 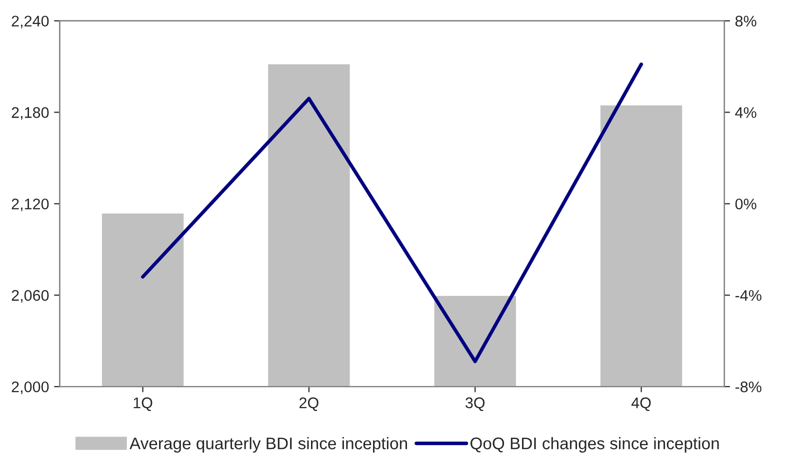 I want to click on y-tick-label: 2,240, so click(x=30, y=22).